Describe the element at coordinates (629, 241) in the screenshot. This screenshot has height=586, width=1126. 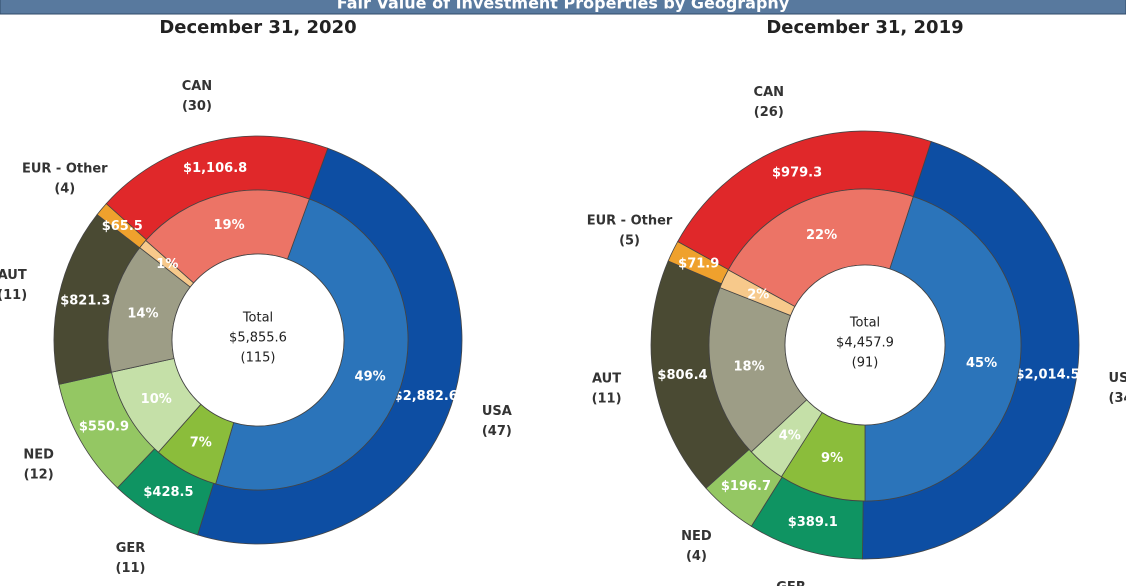
I see `count-label: (5)` at that location.